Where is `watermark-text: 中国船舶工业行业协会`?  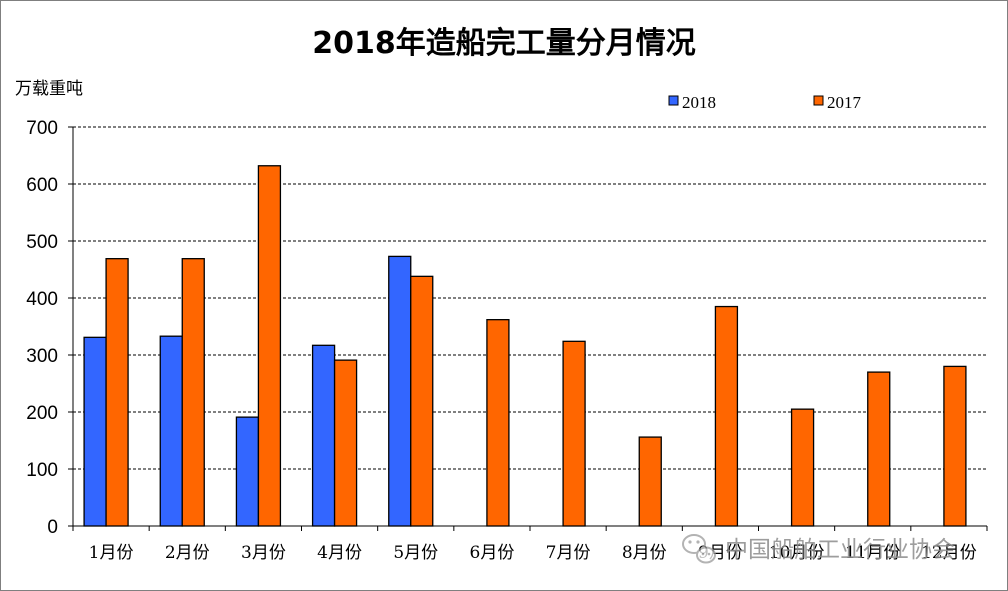 watermark-text: 中国船舶工业行业协会 is located at coordinates (840, 550).